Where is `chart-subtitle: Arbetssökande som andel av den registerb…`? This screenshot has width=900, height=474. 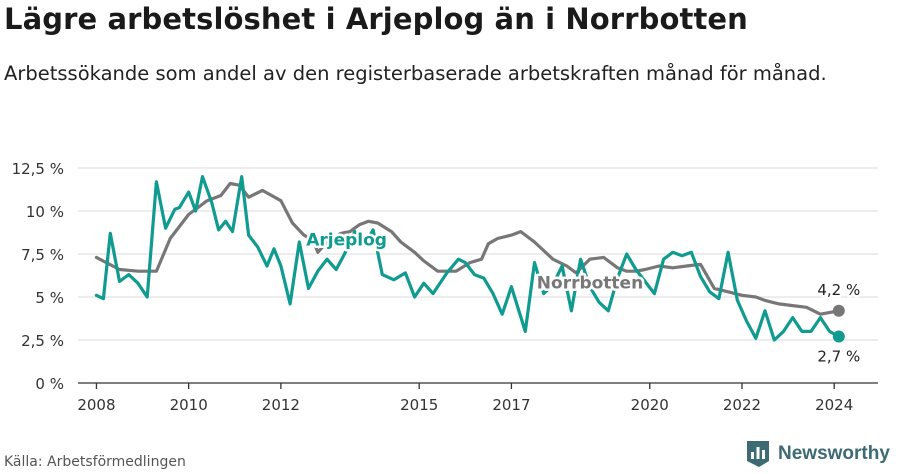
chart-subtitle: Arbetssökande som andel av den registerb… is located at coordinates (415, 73).